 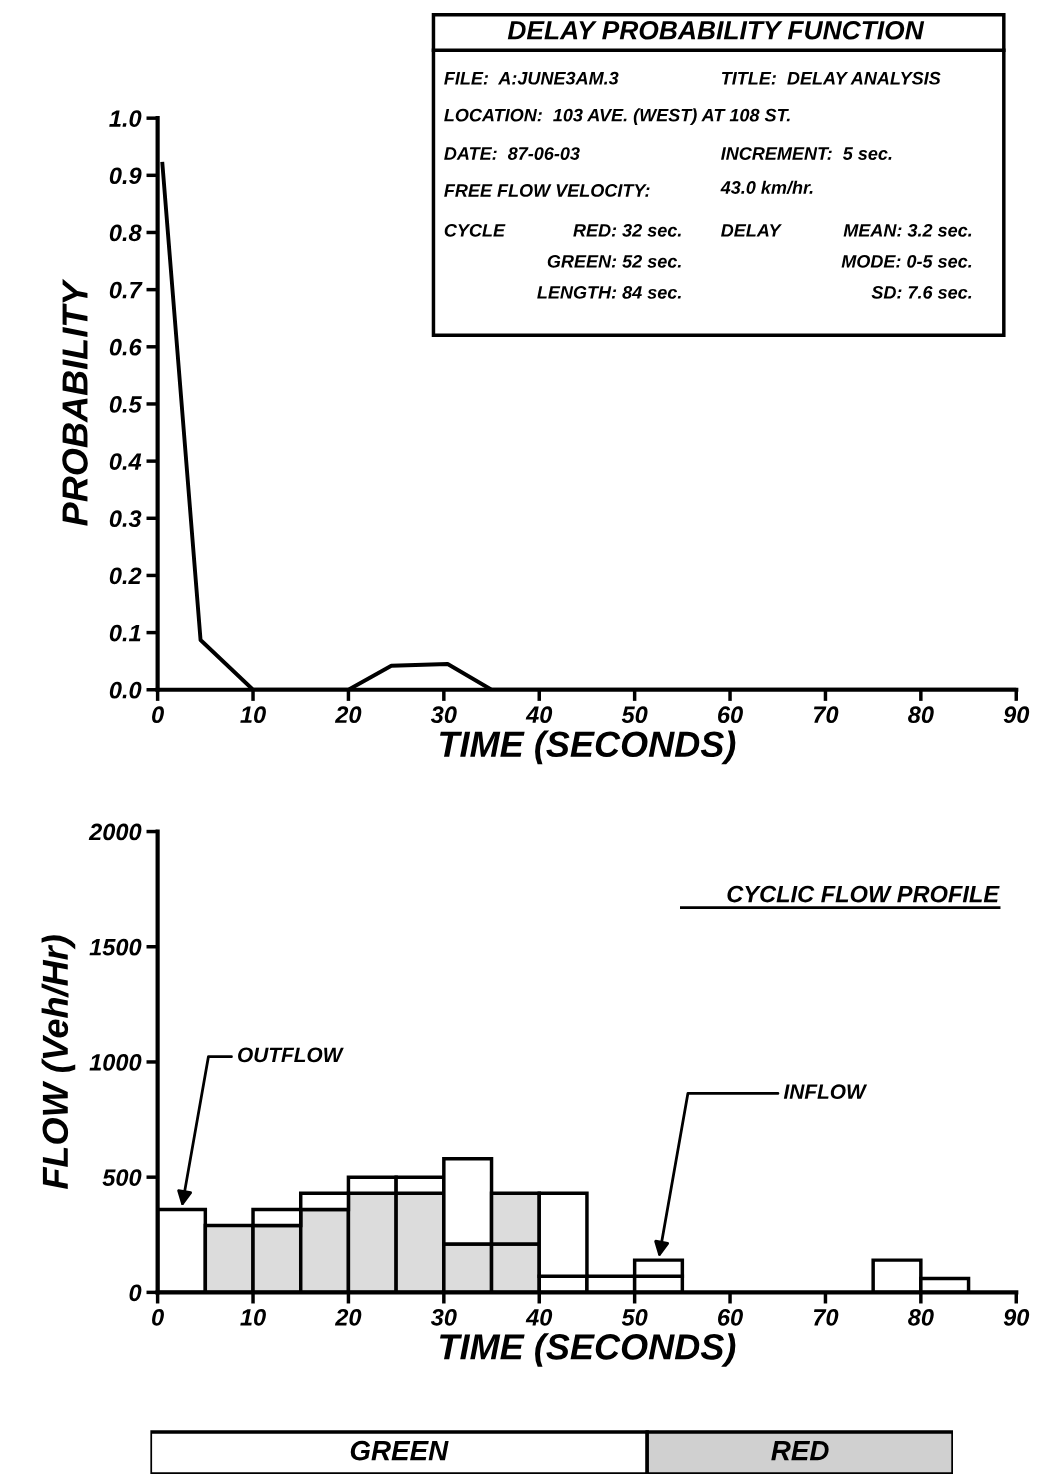 What do you see at coordinates (115, 1062) in the screenshot?
I see `y-tick-label: 1000` at bounding box center [115, 1062].